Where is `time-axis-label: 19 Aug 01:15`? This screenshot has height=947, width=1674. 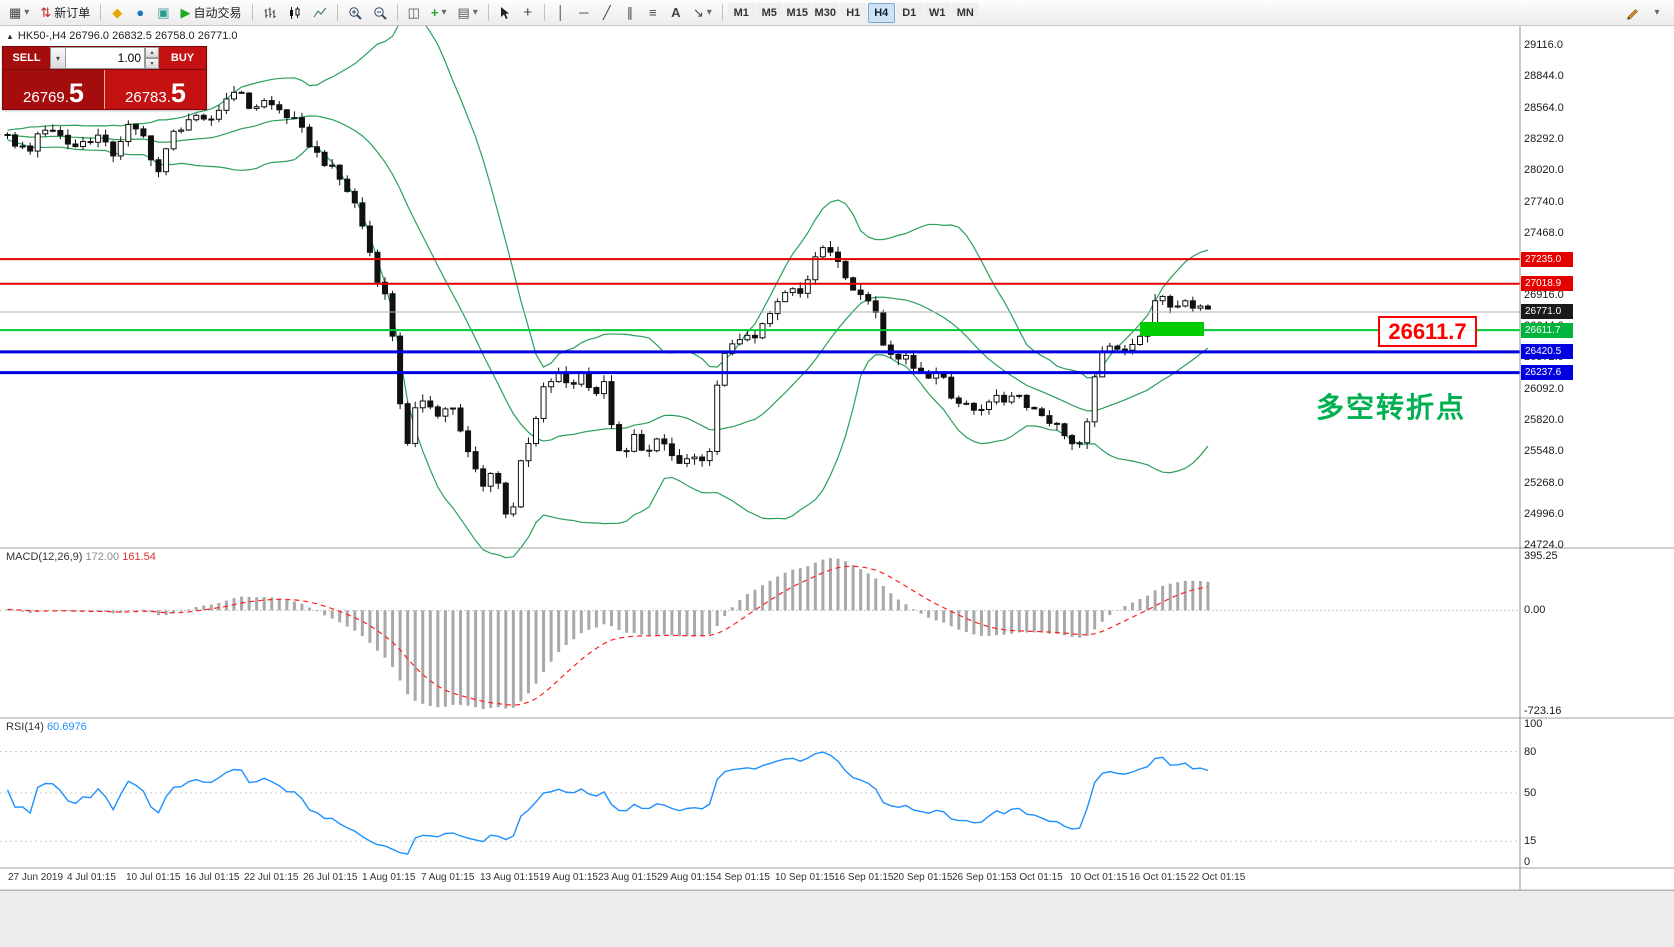 time-axis-label: 19 Aug 01:15 is located at coordinates (568, 877).